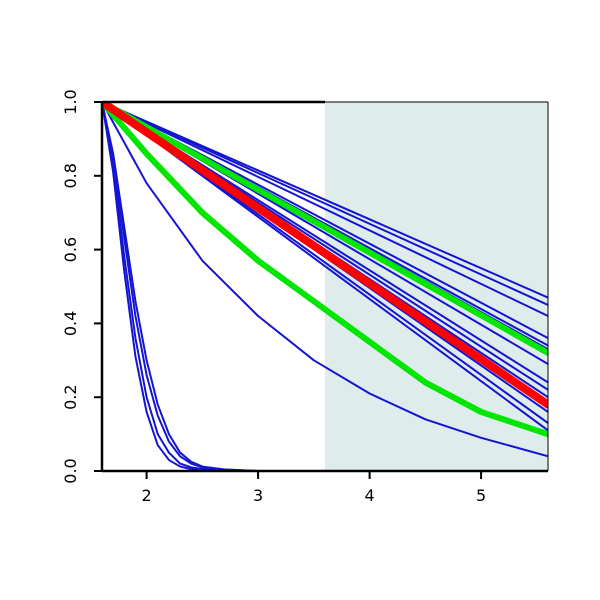  Describe the element at coordinates (70, 175) in the screenshot. I see `y-tick-label-4: 0.8` at that location.